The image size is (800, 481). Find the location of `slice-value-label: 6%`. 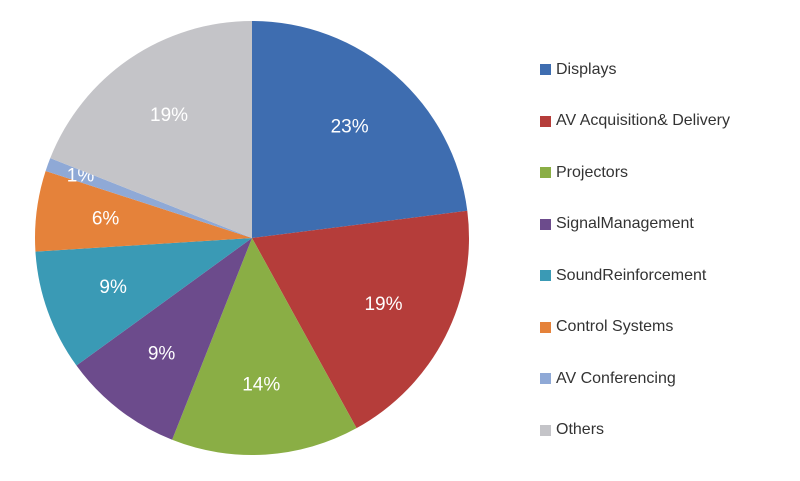

slice-value-label: 6% is located at coordinates (106, 219).